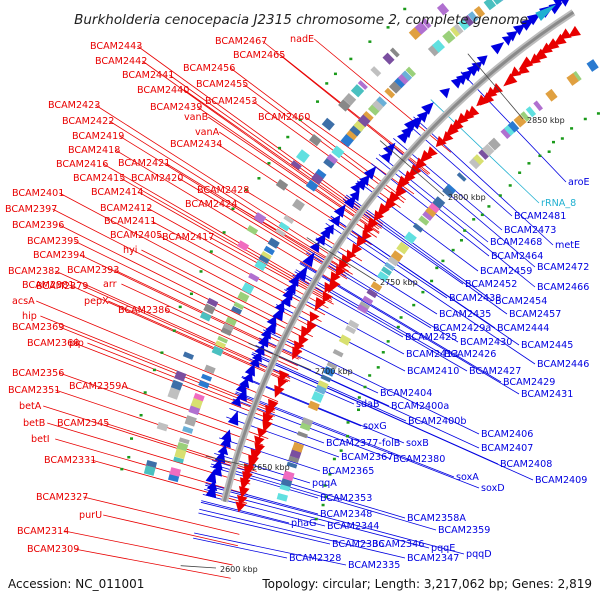  I want to click on gene-label-text: BCAM2394, so click(59, 255).